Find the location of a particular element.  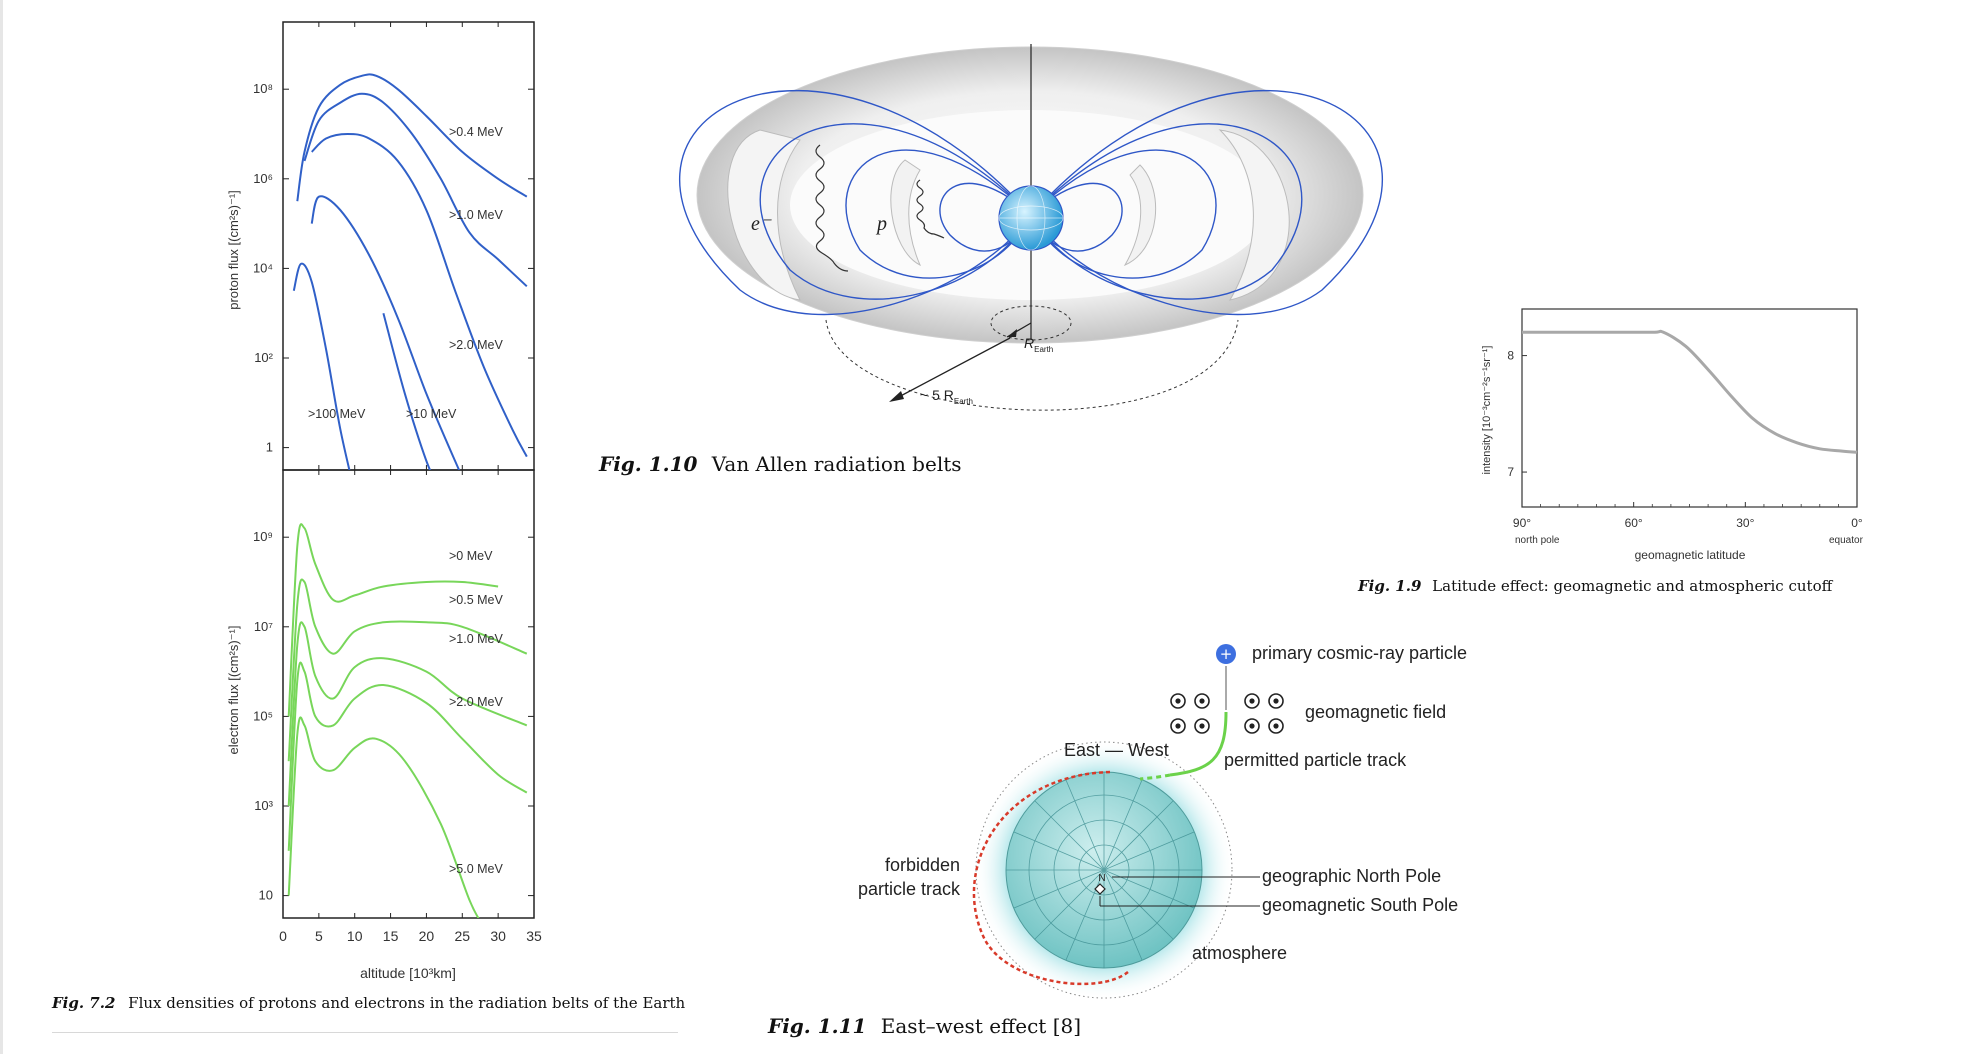

north-marker: N is located at coordinates (1101, 878).